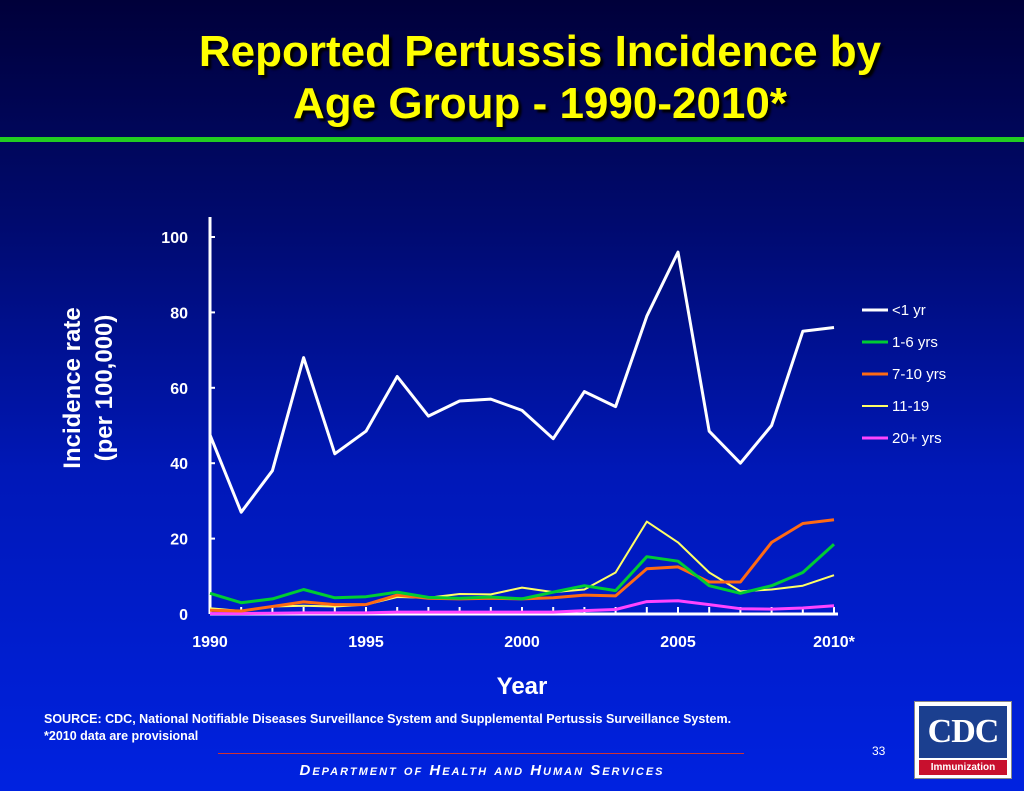 This screenshot has height=791, width=1024. What do you see at coordinates (179, 389) in the screenshot?
I see `y-tick-label: 60` at bounding box center [179, 389].